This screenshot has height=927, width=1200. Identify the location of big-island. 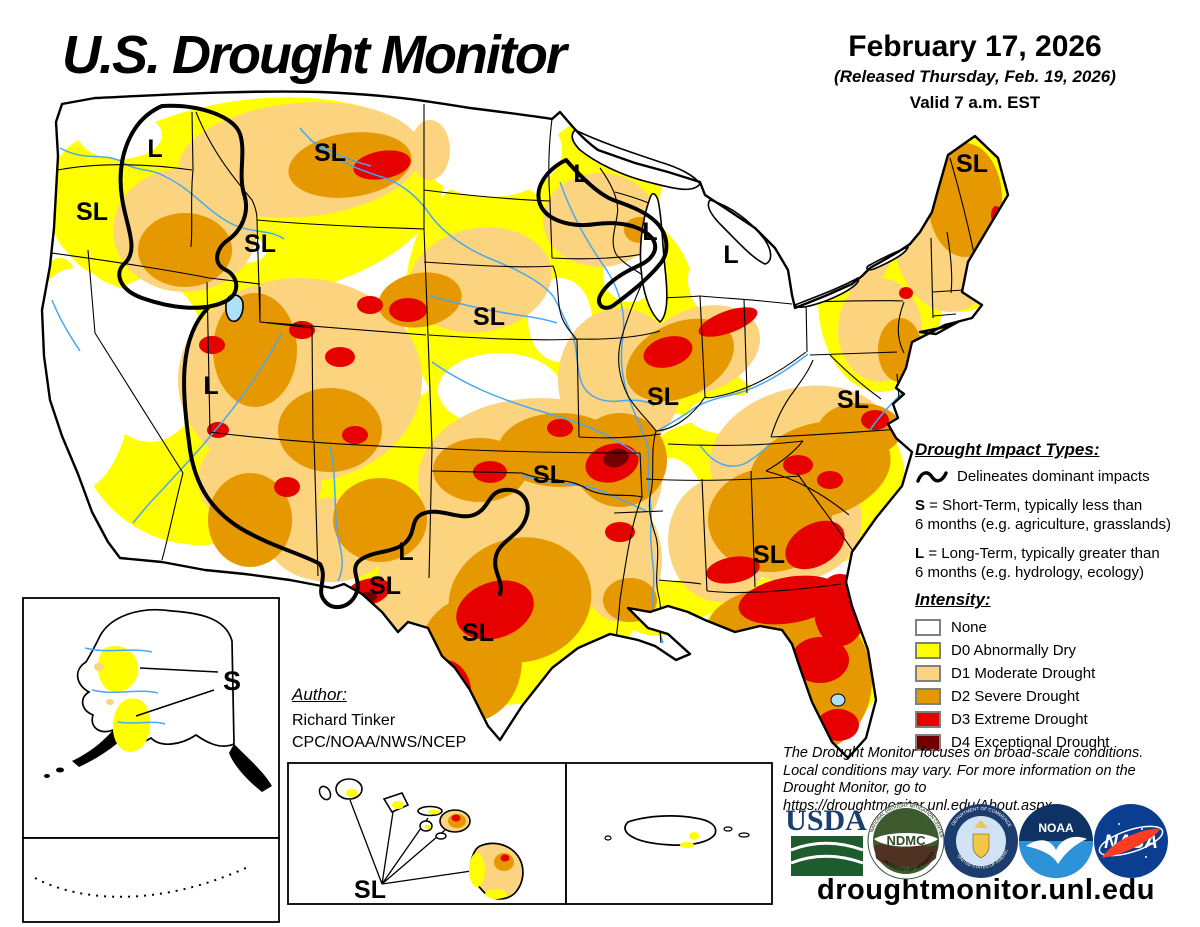
(496, 871).